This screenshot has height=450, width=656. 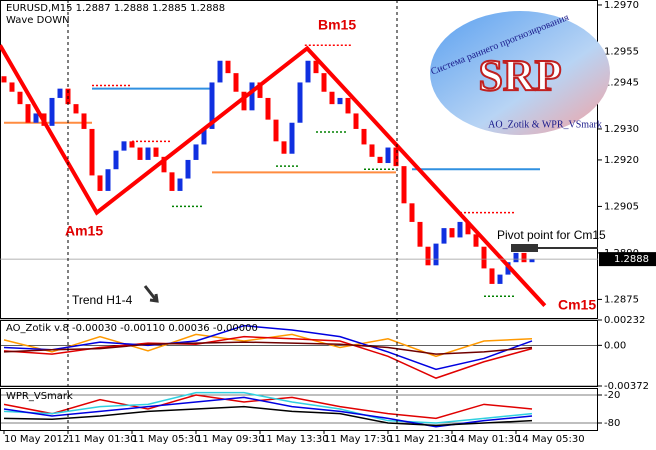 What do you see at coordinates (39, 396) in the screenshot?
I see `pane-title: WPR_VSmark` at bounding box center [39, 396].